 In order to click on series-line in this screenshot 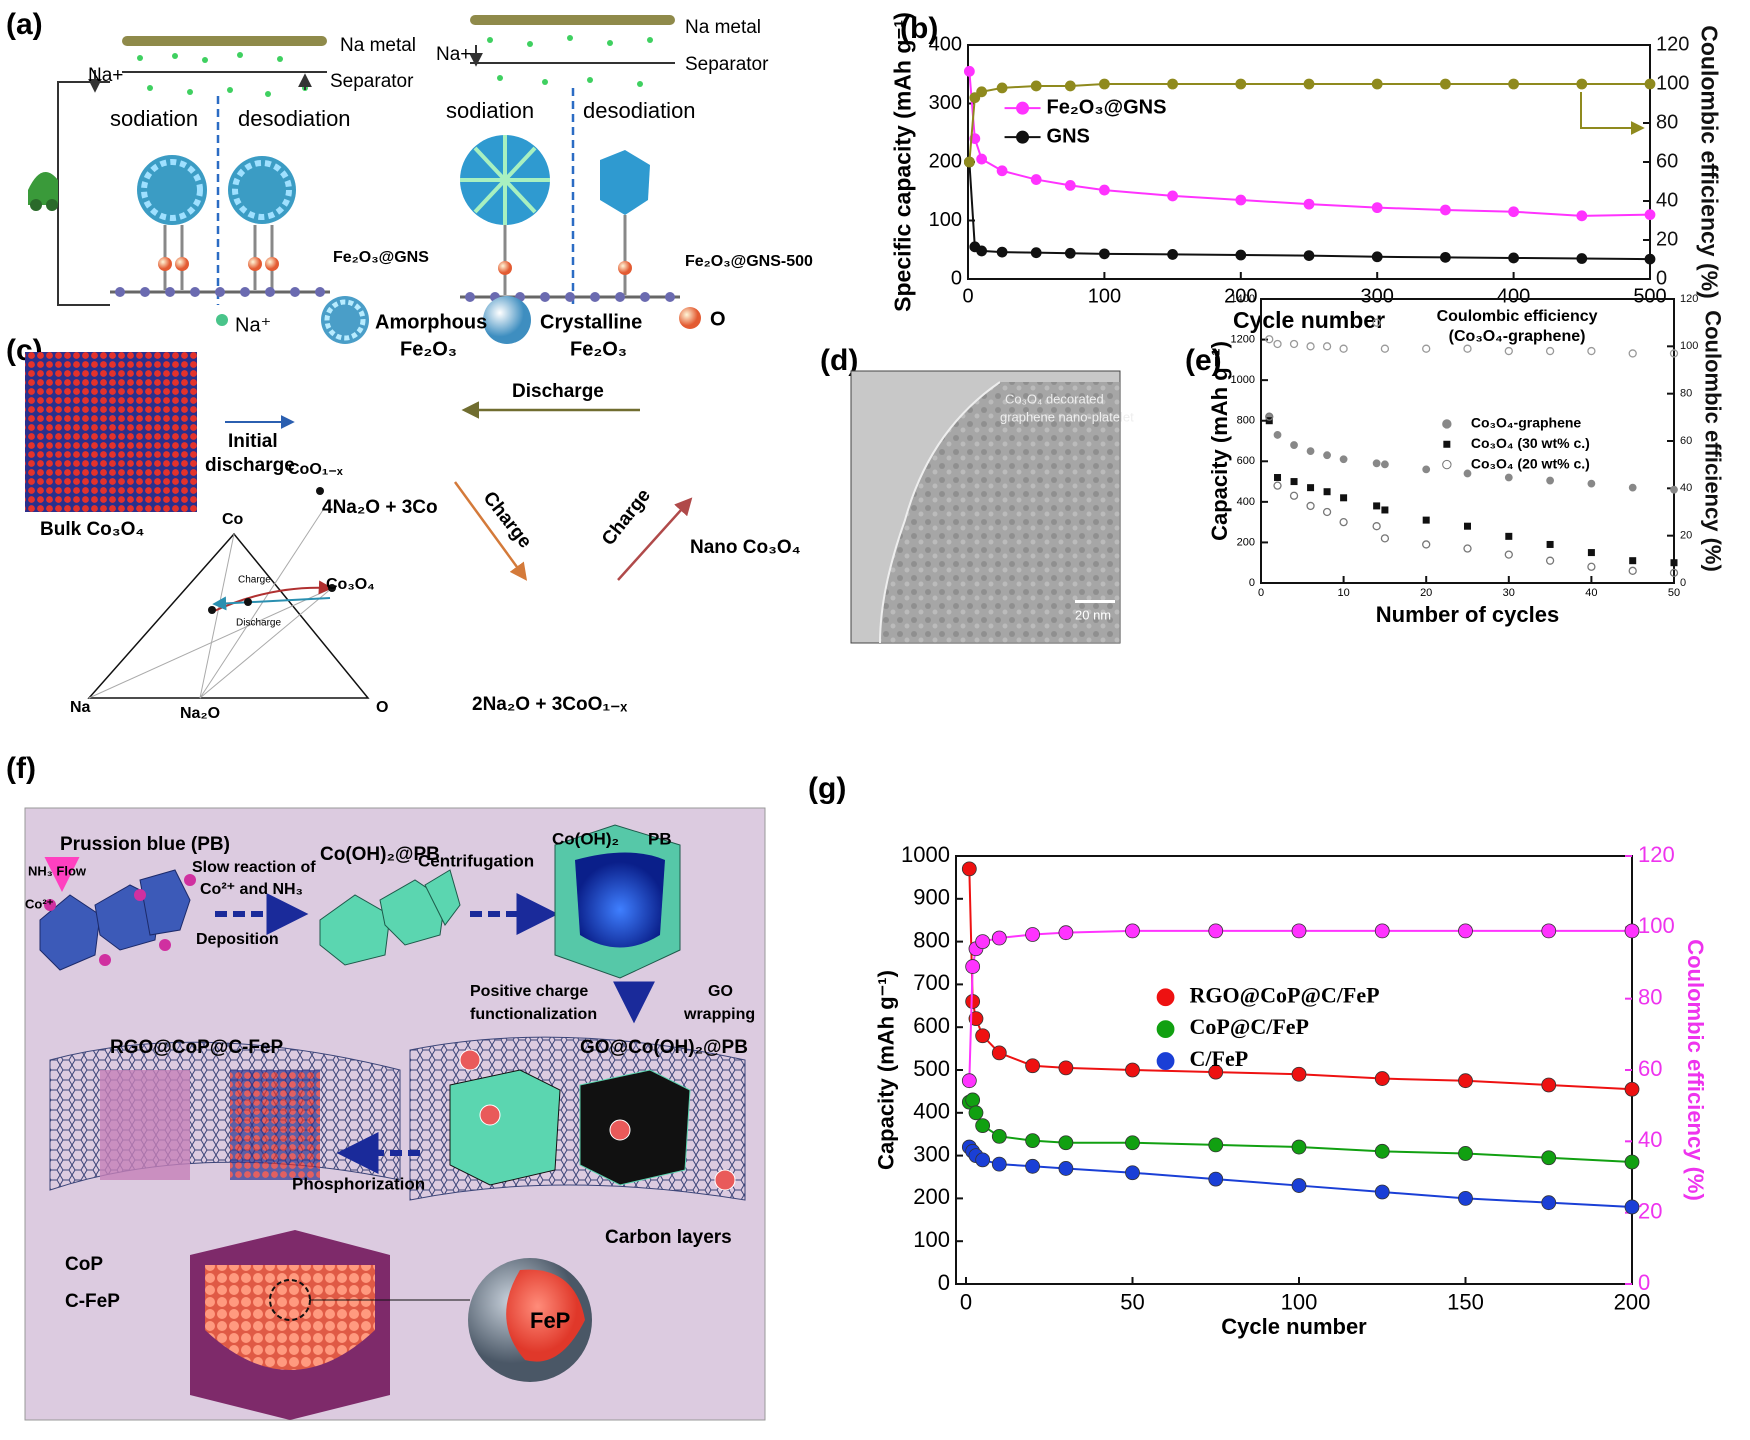, I will do `click(1309, 211)`.